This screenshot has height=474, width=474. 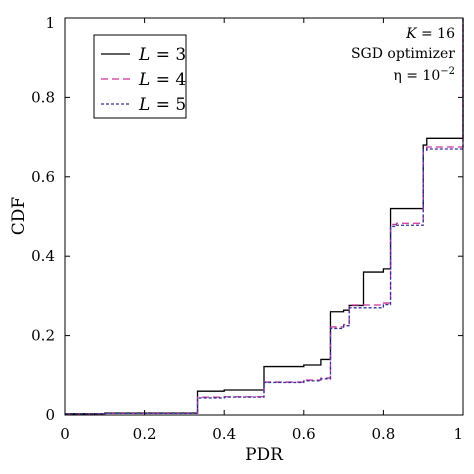 I want to click on x-tick-label: 1, so click(x=458, y=434).